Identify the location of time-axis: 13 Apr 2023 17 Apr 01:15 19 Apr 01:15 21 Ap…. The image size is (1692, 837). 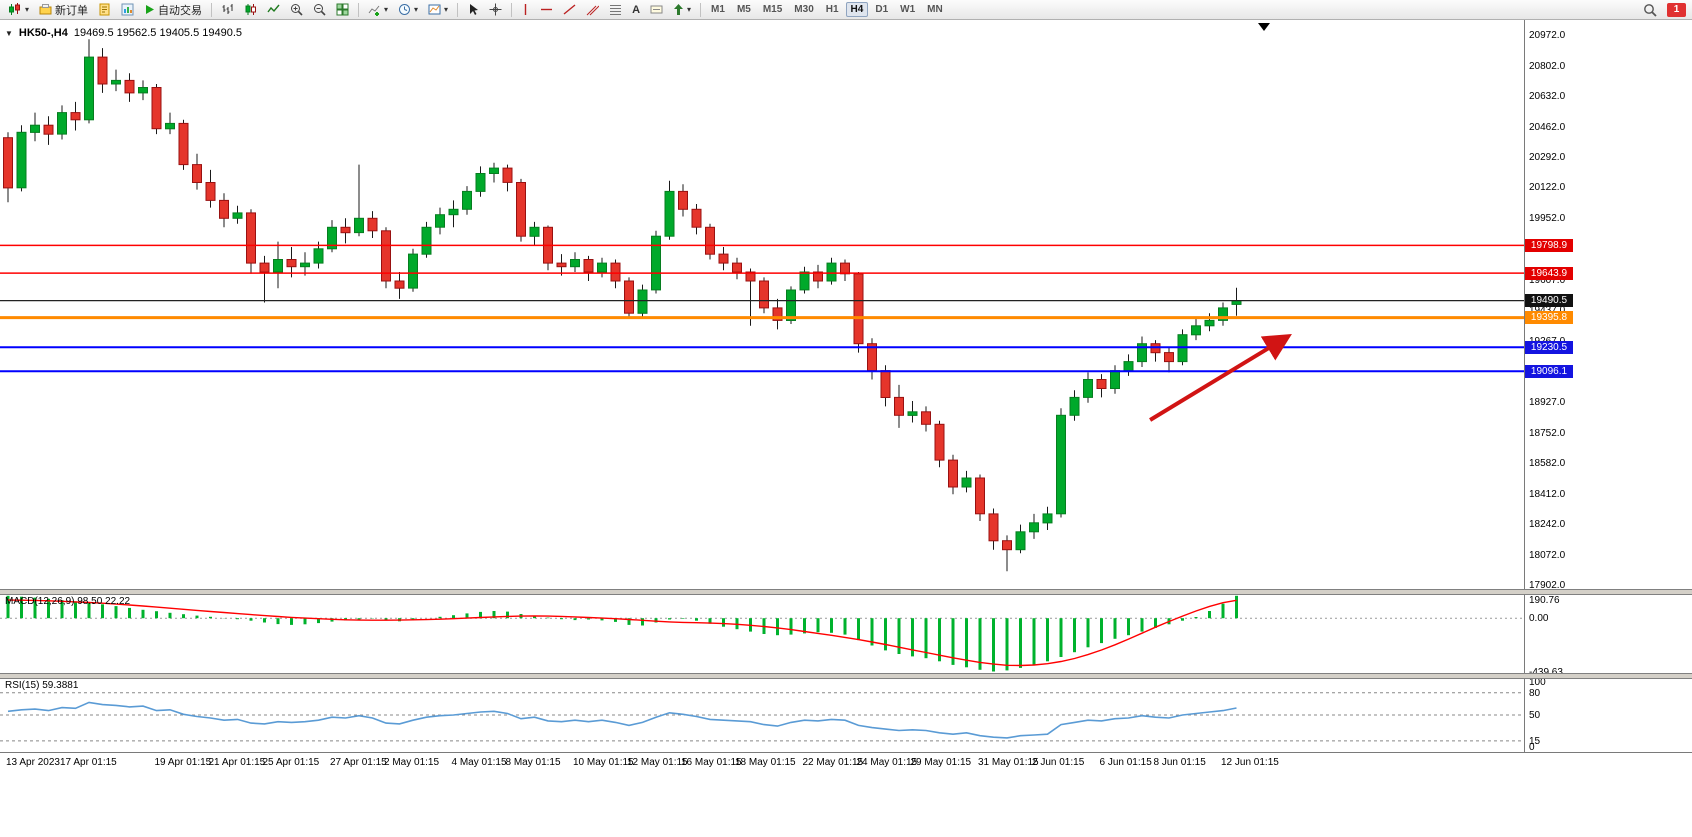
(846, 794).